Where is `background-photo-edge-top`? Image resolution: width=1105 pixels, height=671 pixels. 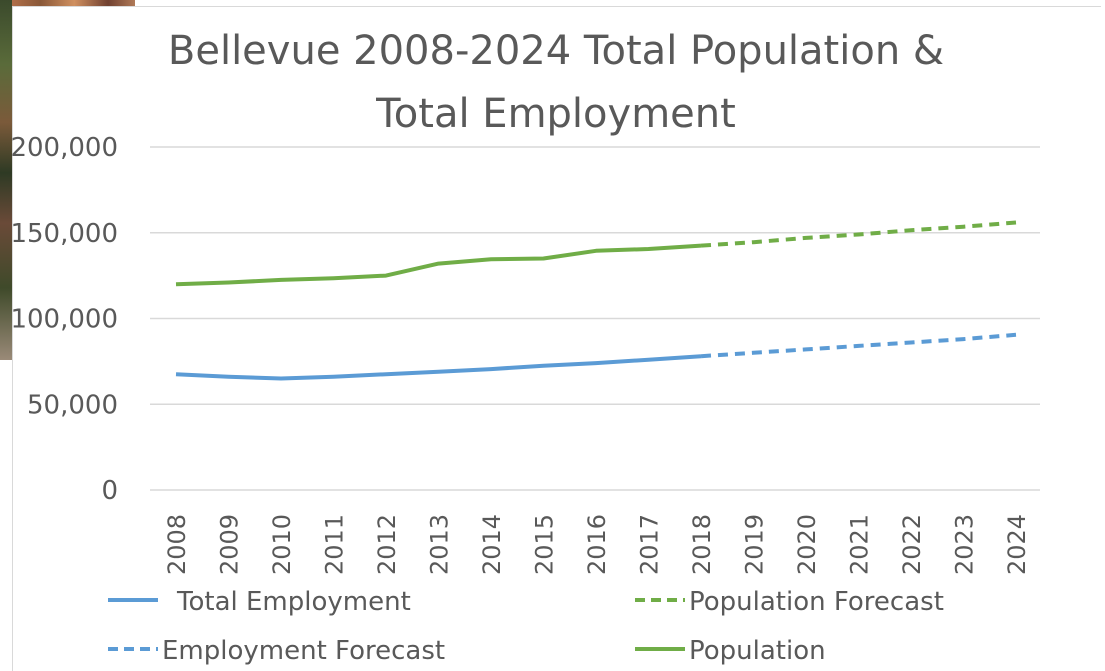
background-photo-edge-top is located at coordinates (67, 3).